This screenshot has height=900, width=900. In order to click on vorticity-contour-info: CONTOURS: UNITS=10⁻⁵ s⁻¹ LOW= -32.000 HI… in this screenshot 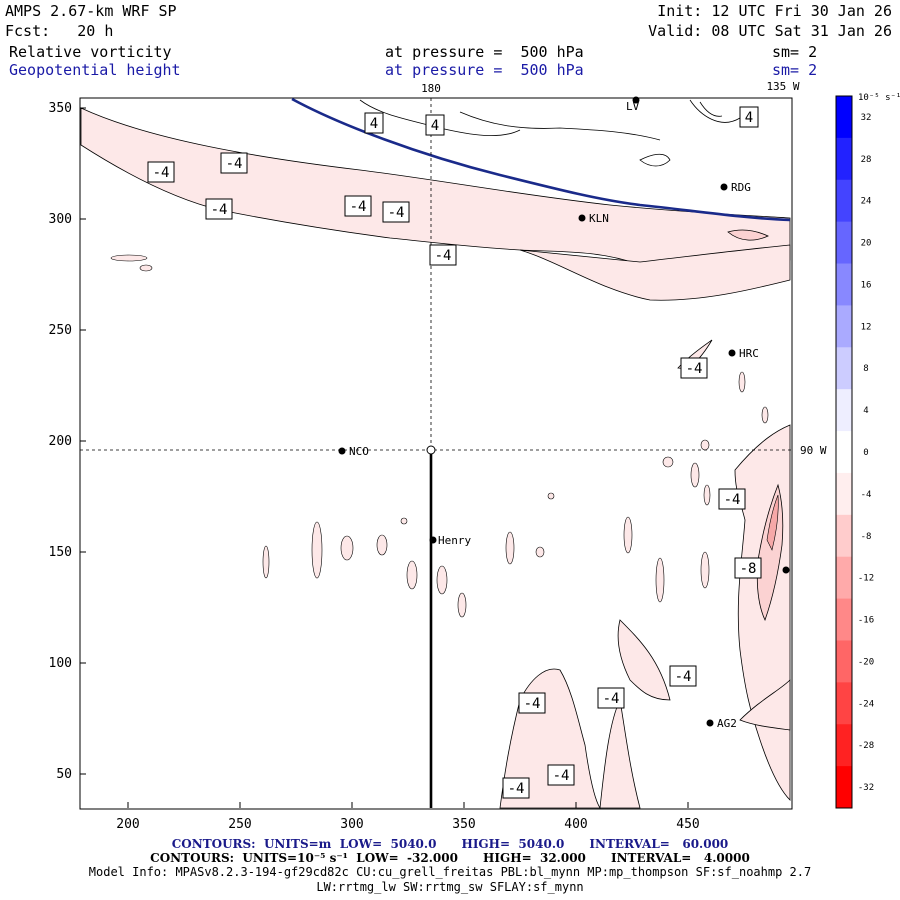, I will do `click(450, 858)`.